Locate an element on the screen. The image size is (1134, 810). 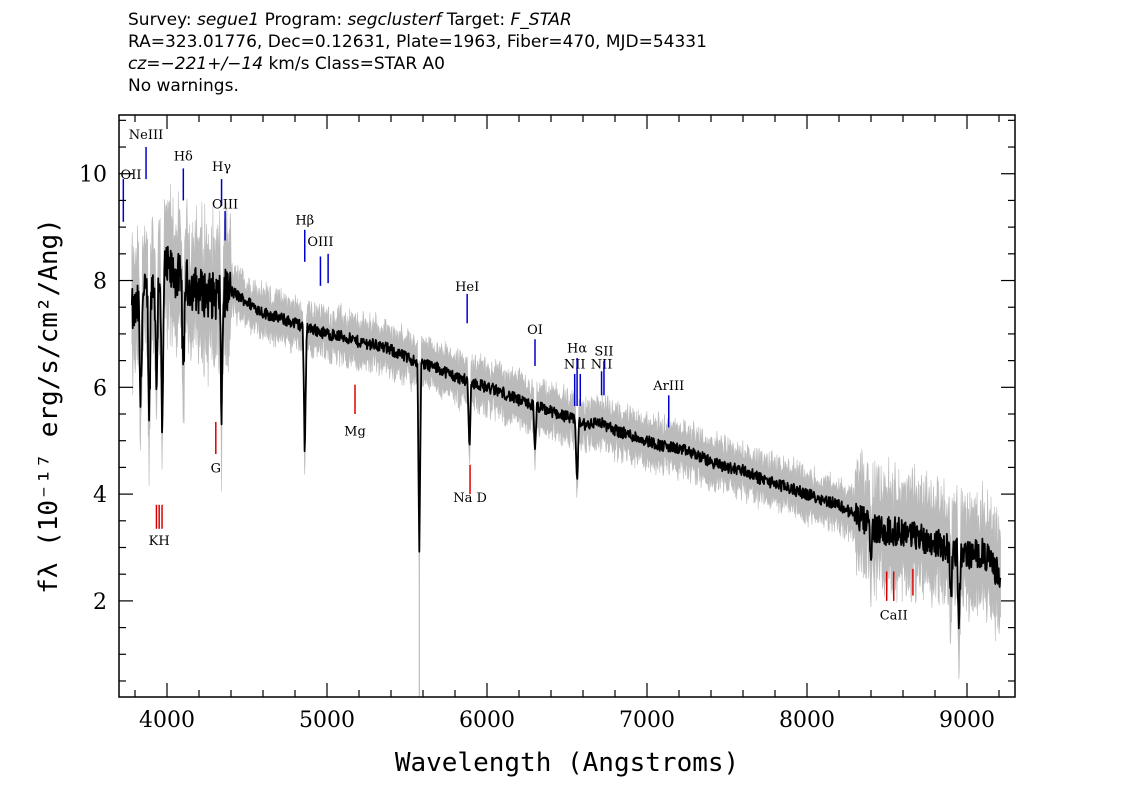
line-marker-label: Hδ is located at coordinates (183, 156).